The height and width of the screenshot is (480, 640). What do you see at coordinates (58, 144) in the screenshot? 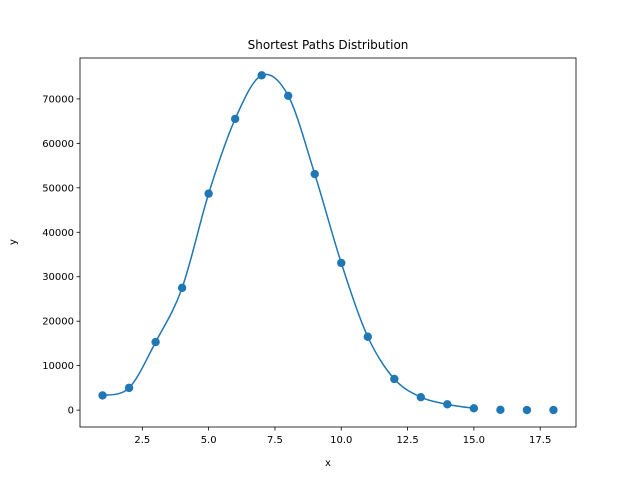
I see `y-tick-label: 60000` at bounding box center [58, 144].